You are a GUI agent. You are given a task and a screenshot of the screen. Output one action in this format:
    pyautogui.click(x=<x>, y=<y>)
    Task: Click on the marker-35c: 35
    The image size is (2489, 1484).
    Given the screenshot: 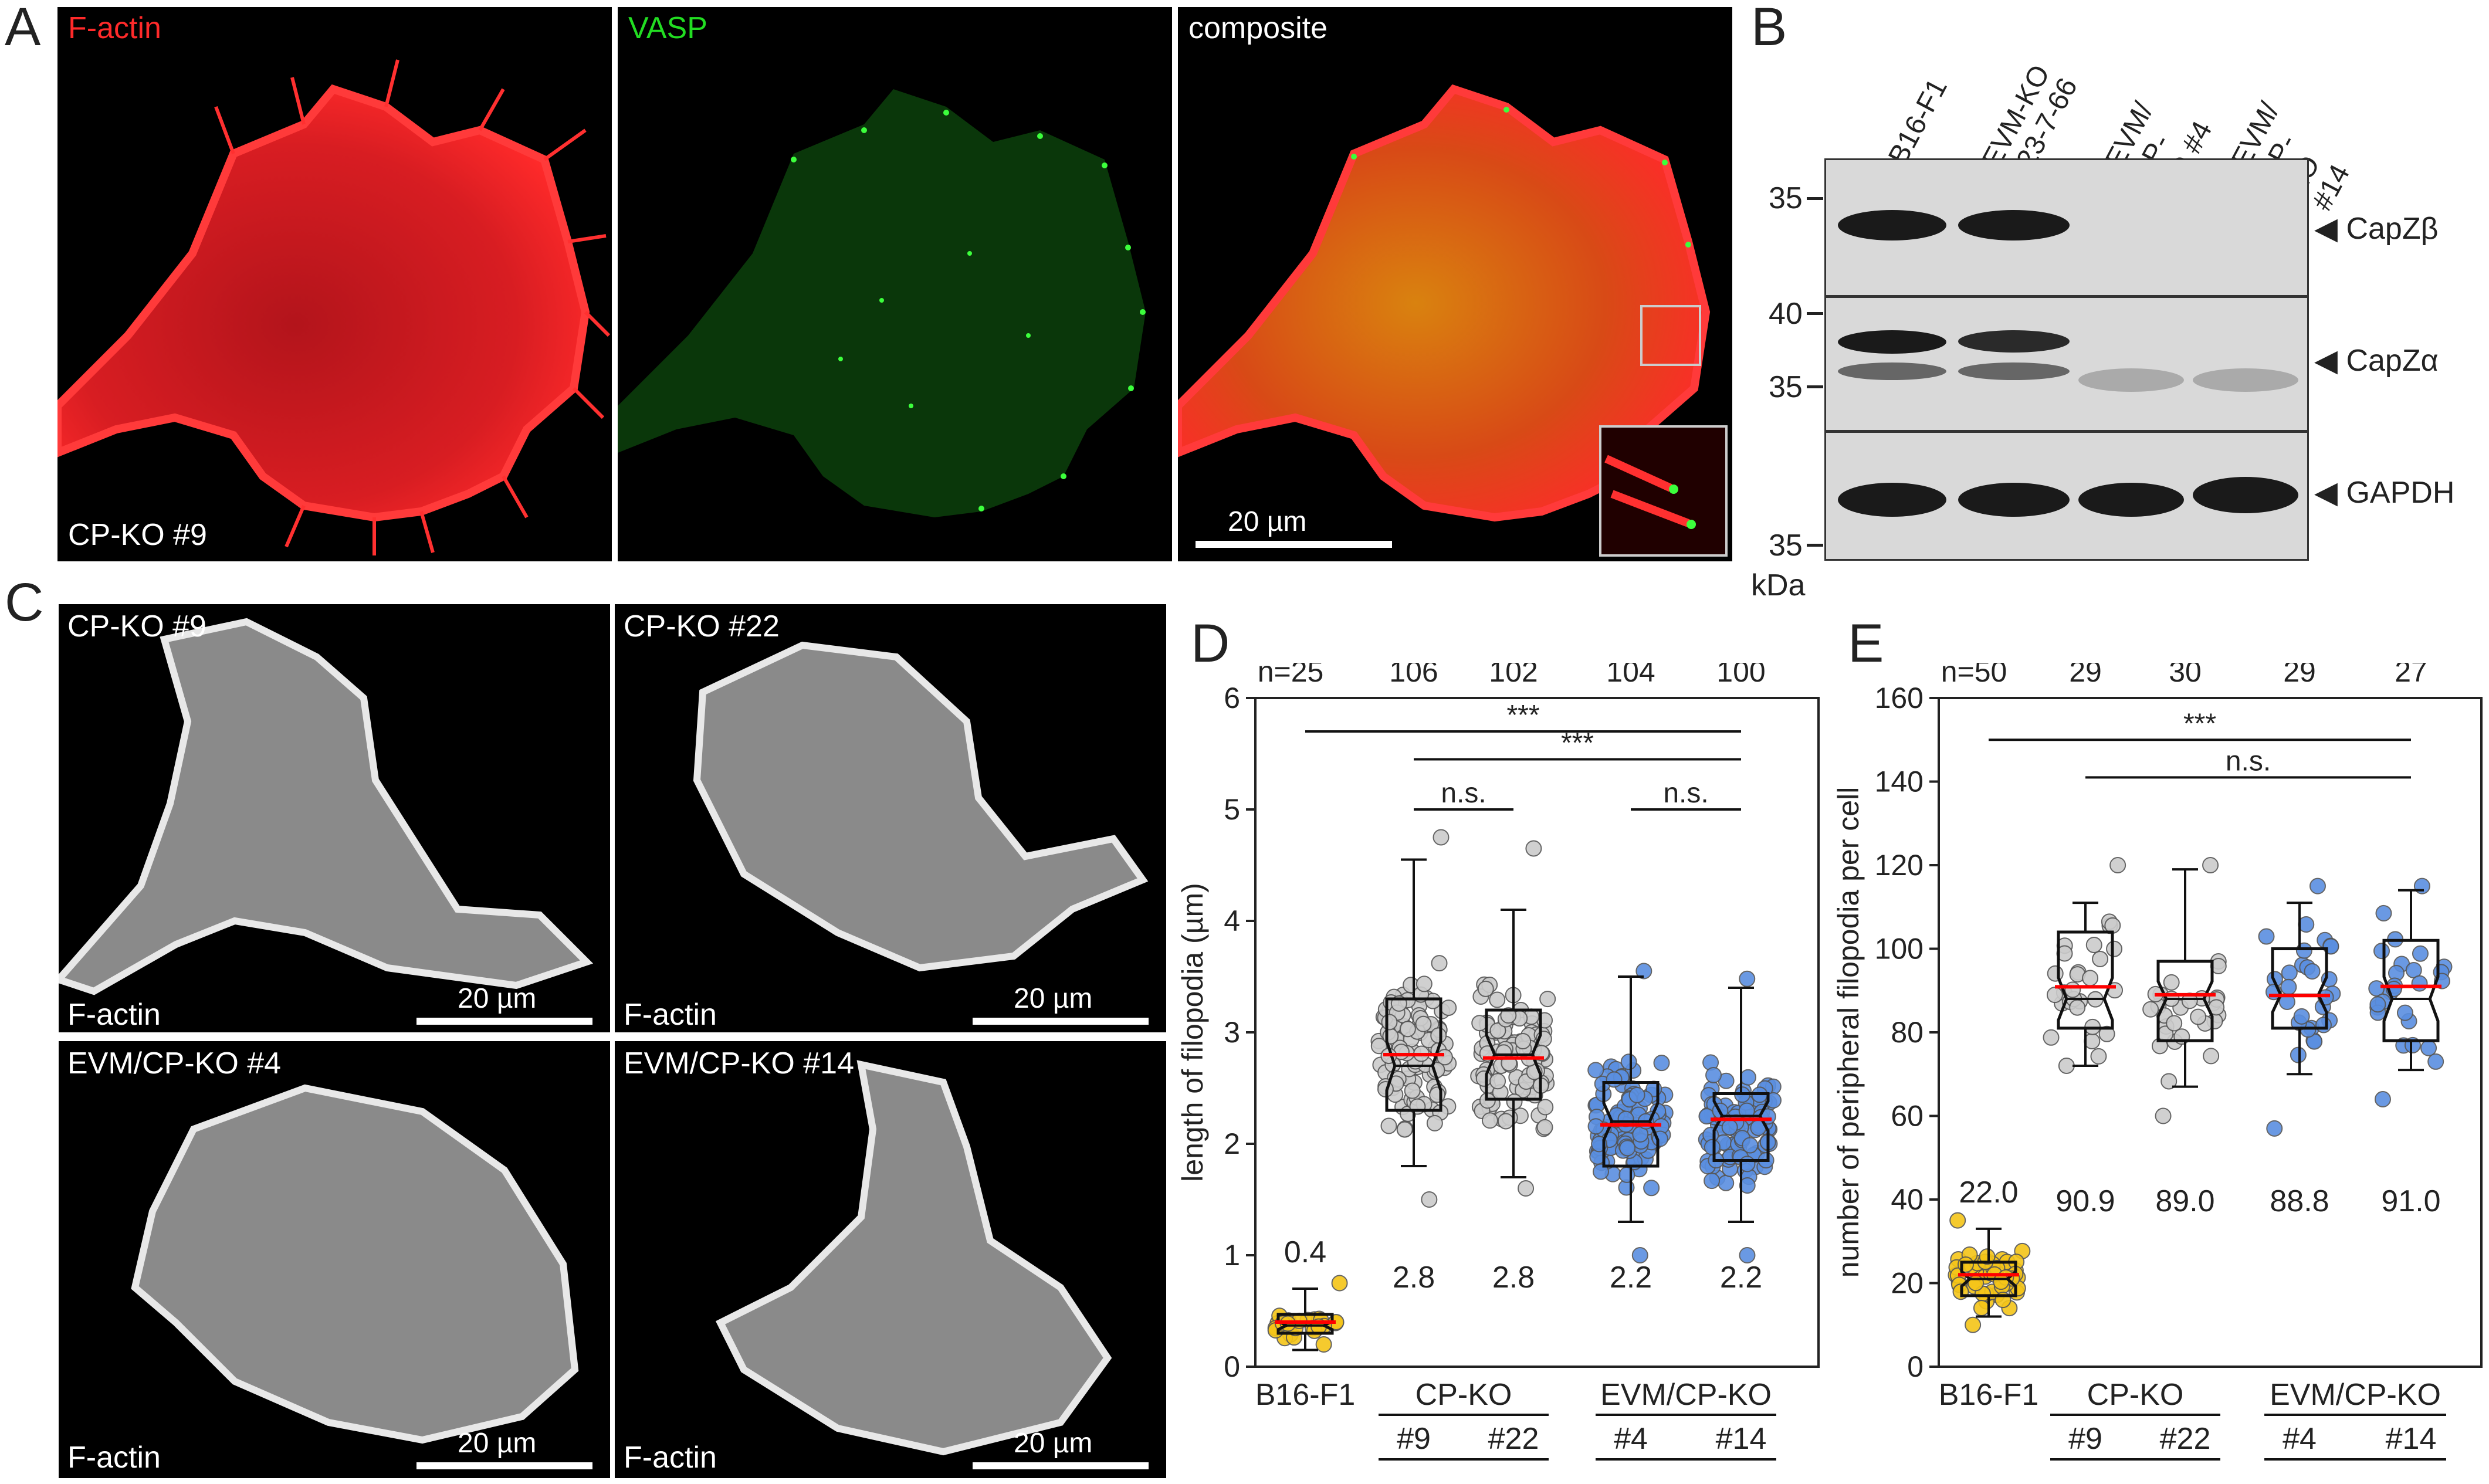 What is the action you would take?
    pyautogui.click(x=1786, y=546)
    